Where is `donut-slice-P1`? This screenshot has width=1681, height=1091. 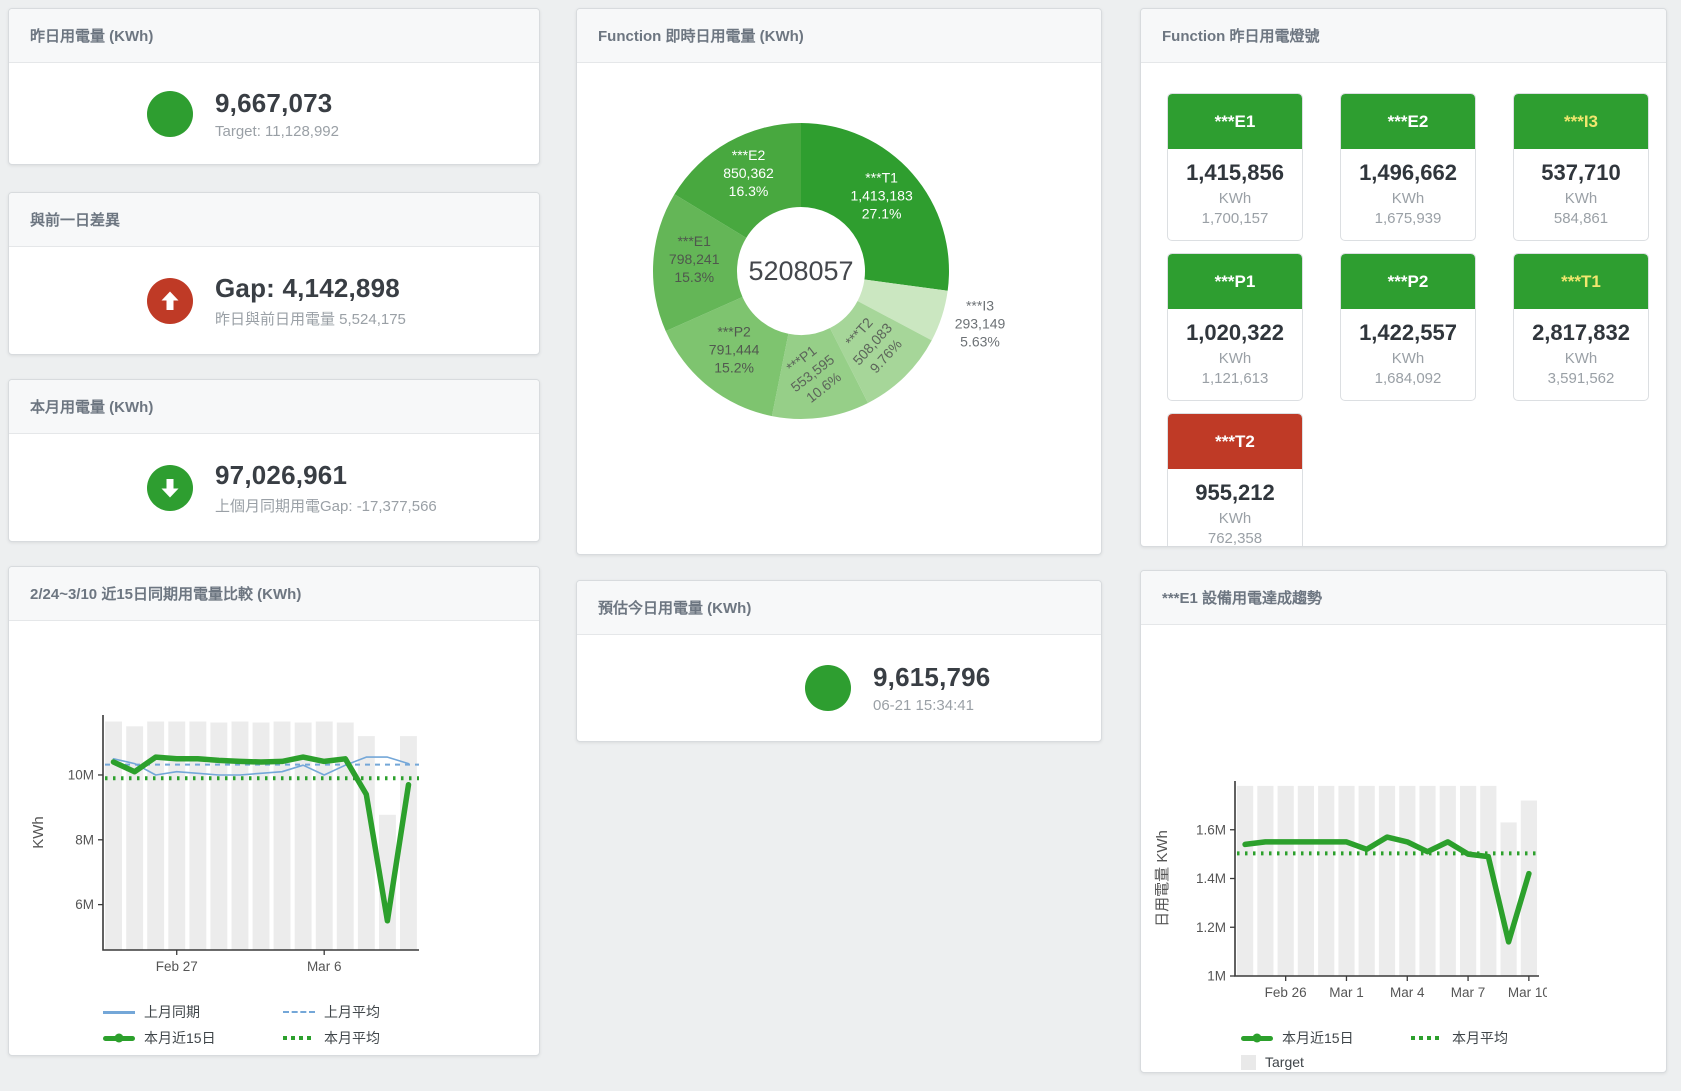
donut-slice-P1 is located at coordinates (820, 373).